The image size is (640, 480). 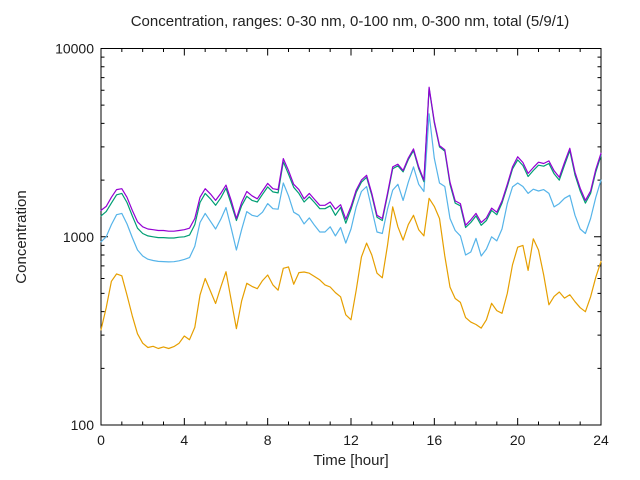 I want to click on x-tick-label: 16, so click(x=435, y=440).